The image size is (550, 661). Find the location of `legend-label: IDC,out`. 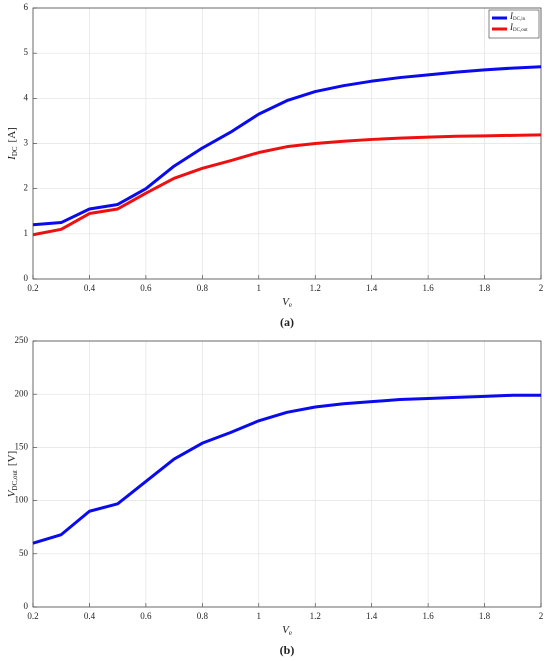

legend-label: IDC,out is located at coordinates (518, 27).